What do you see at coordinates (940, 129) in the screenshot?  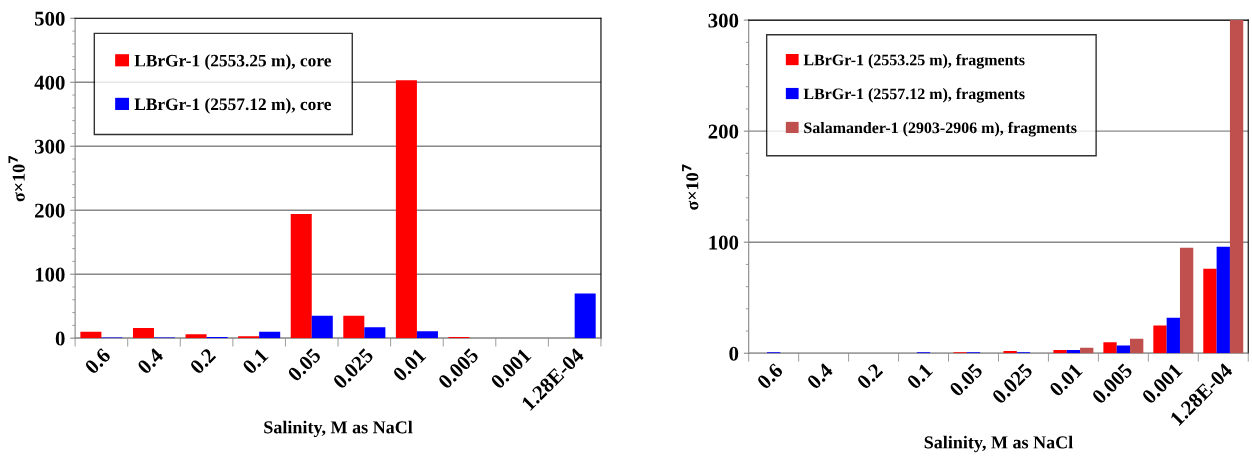 I see `legend-label: Salamander-1 (2903-2906 m), fragments` at bounding box center [940, 129].